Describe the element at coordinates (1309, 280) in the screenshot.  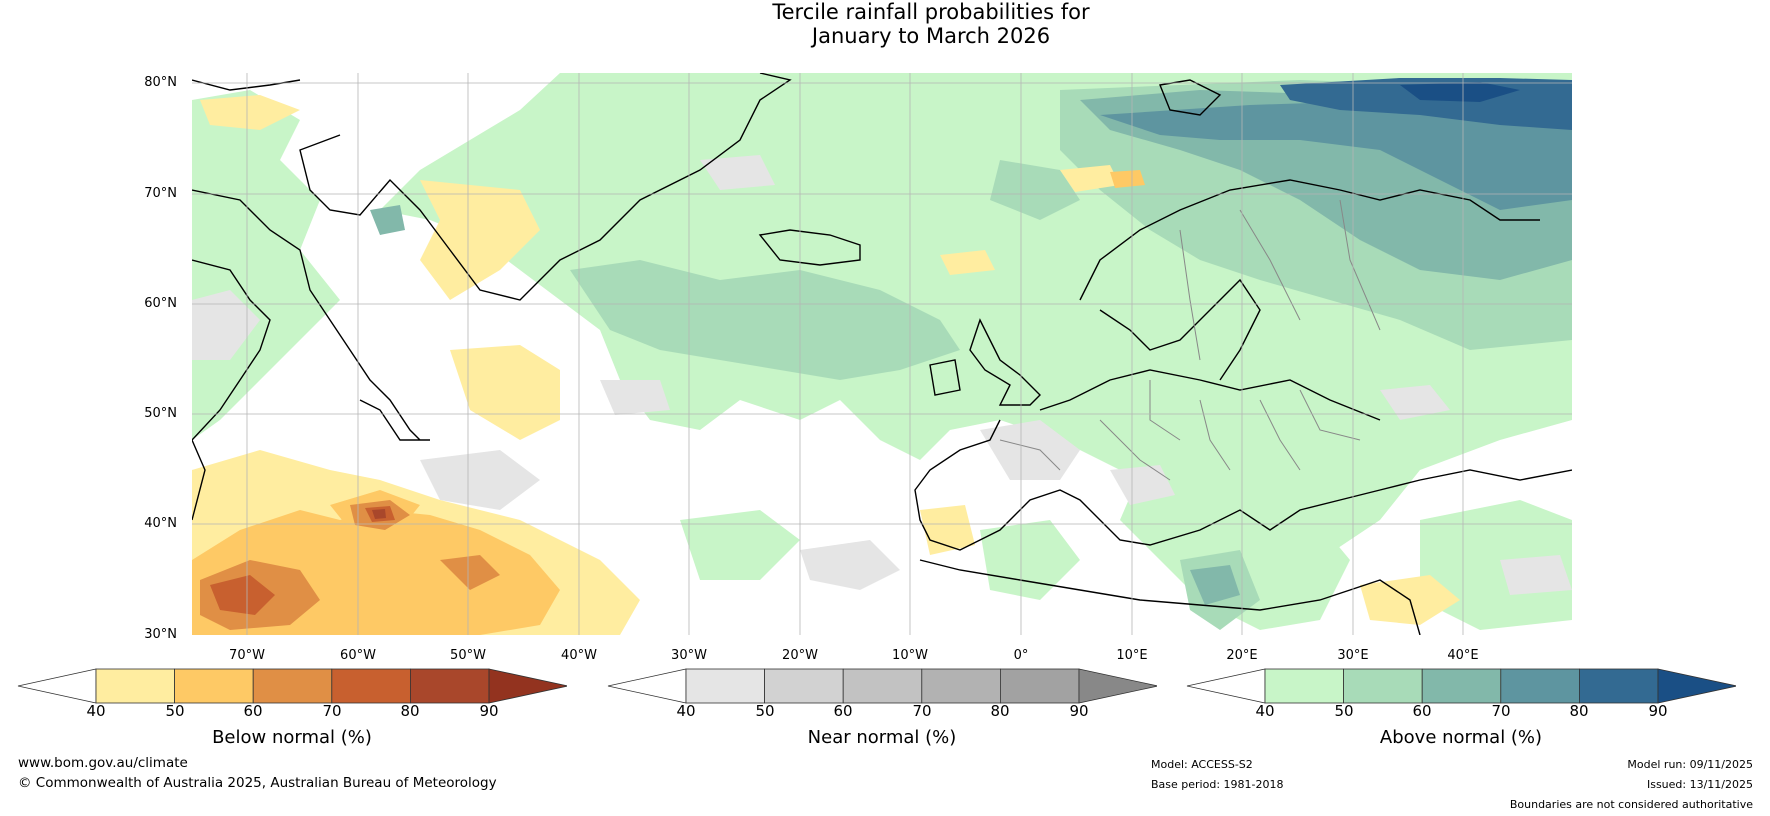
I see `scandinavia-coast` at that location.